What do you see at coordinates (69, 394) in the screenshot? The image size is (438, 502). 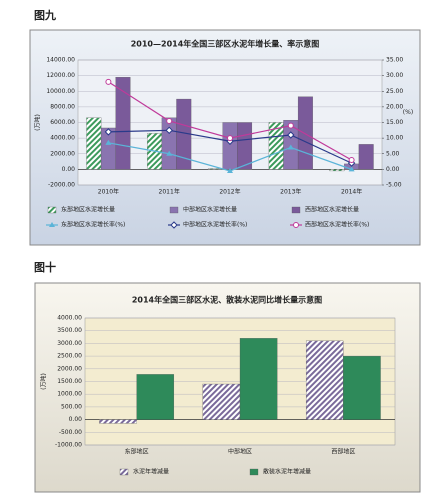 I see `y-tick-label: 1000.00` at bounding box center [69, 394].